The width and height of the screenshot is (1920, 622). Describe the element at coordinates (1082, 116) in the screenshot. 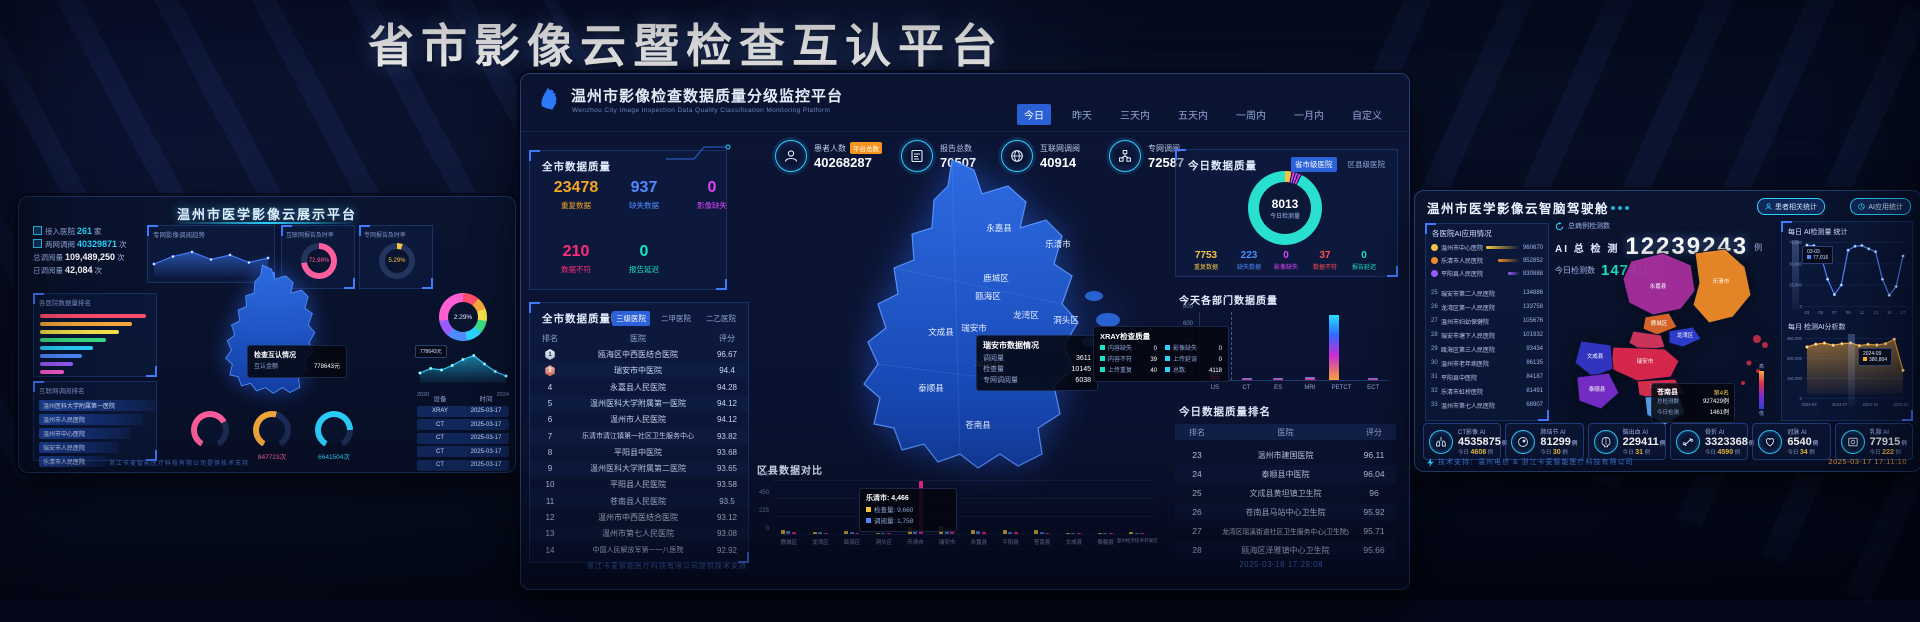

I see `tab-1: 昨天` at that location.